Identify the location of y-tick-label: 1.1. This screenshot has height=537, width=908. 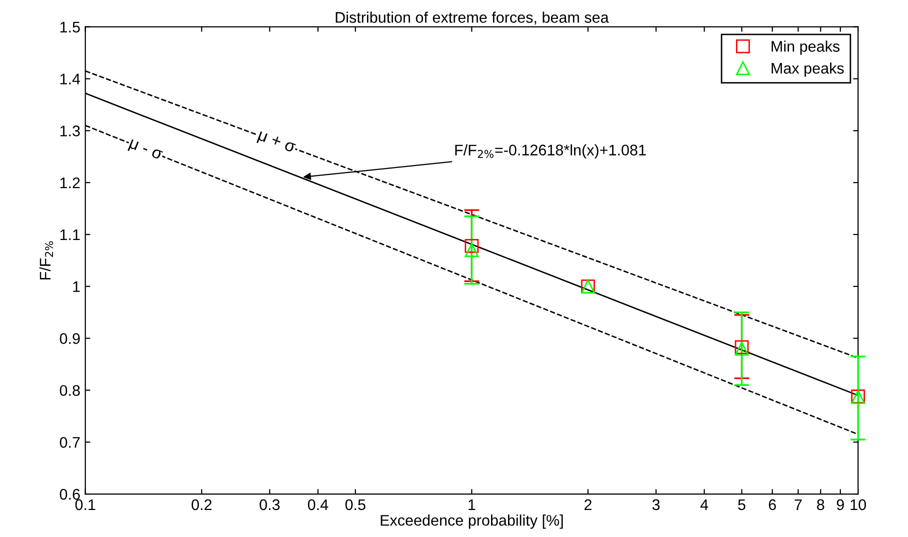
(70, 235).